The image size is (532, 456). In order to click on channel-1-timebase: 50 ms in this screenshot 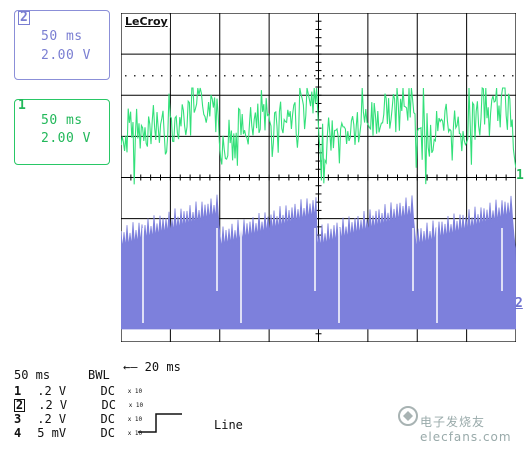, I will do `click(62, 120)`.